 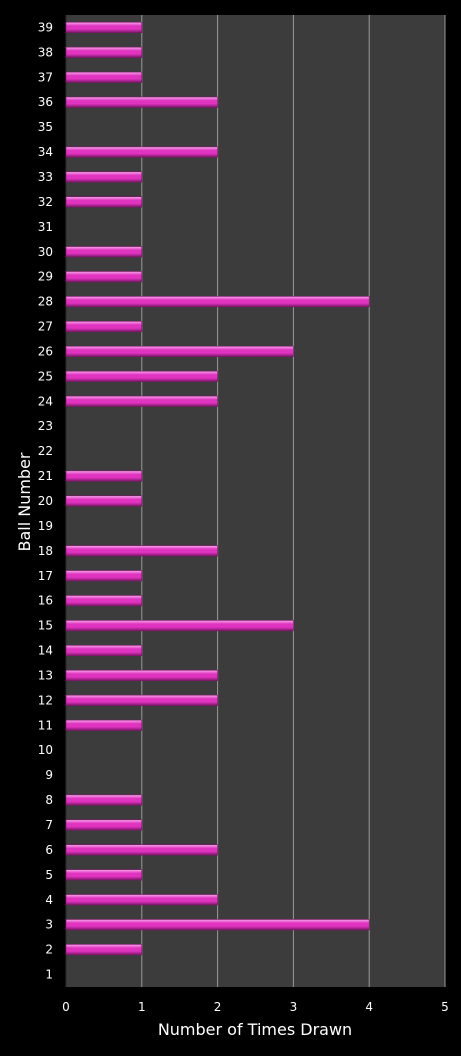 What do you see at coordinates (45, 77) in the screenshot?
I see `y-tick-label: 37` at bounding box center [45, 77].